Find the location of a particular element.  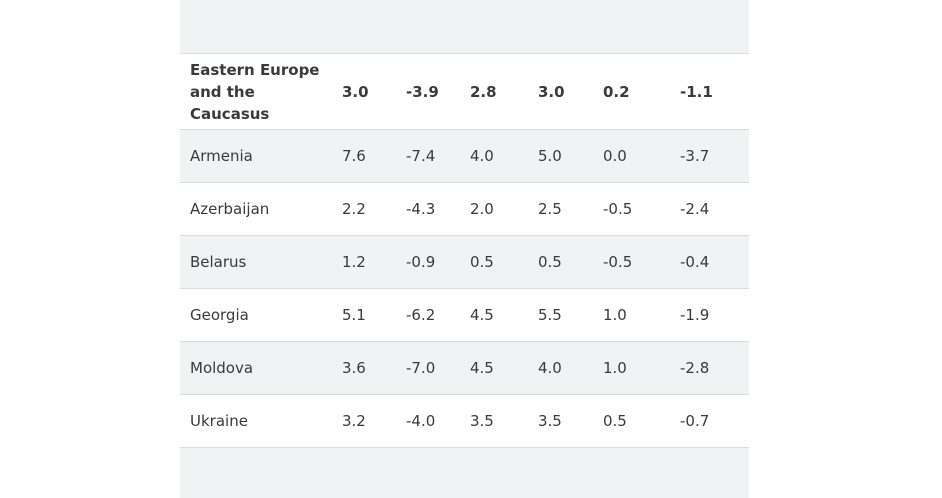

table-cell: -2.8 is located at coordinates (695, 368).